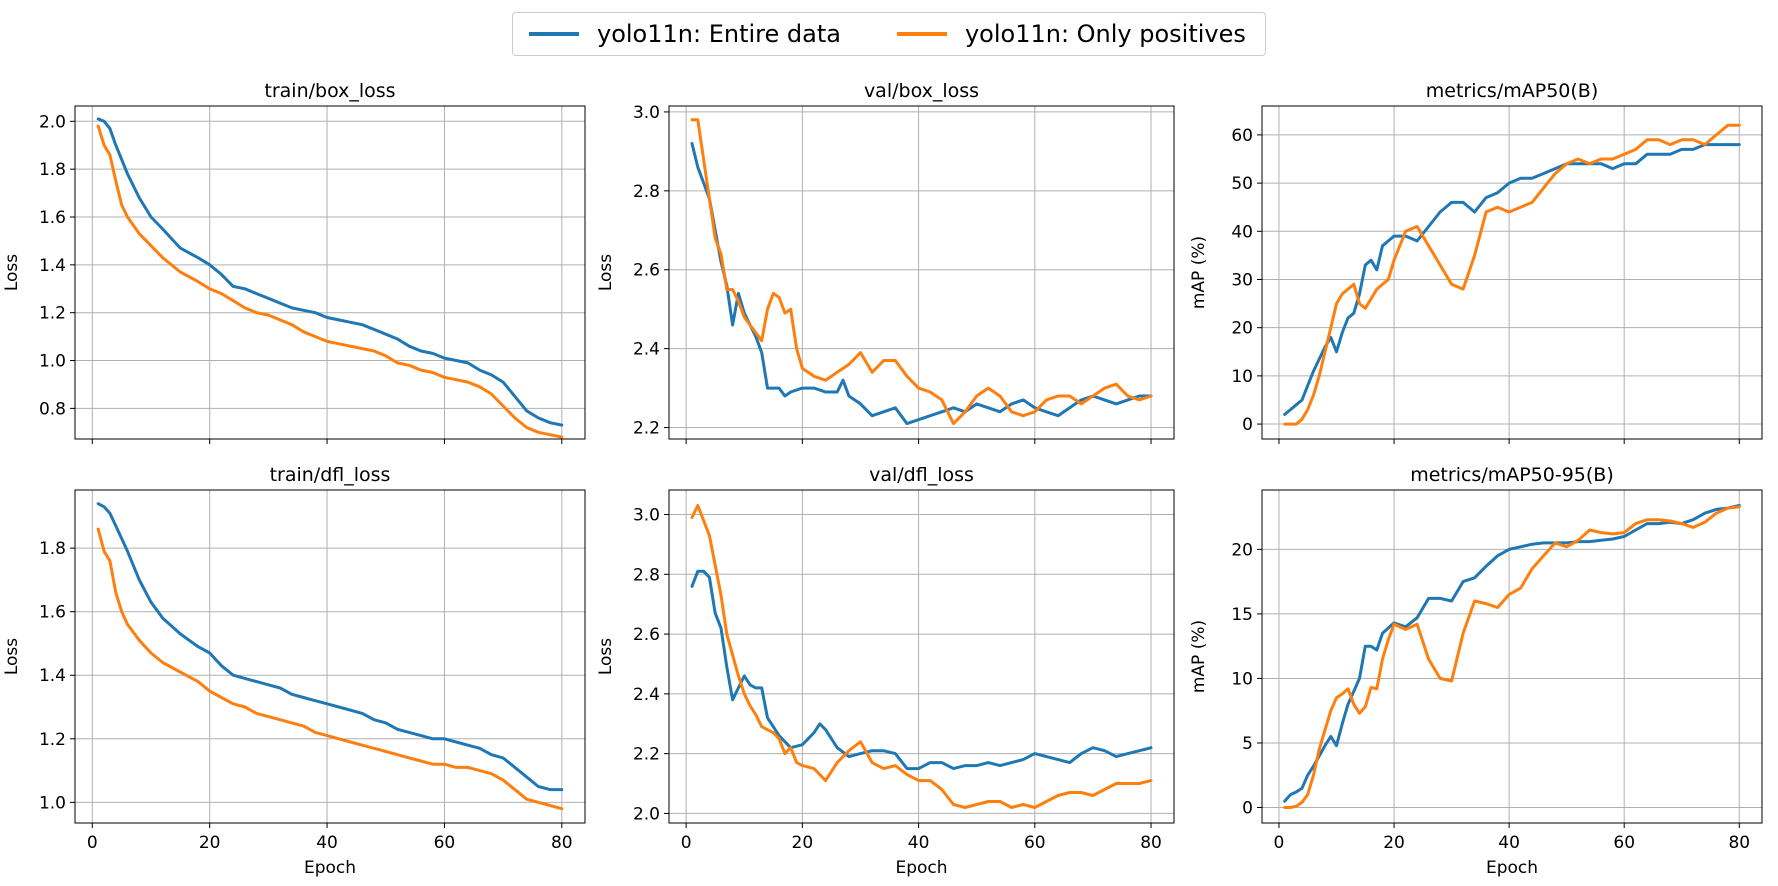  What do you see at coordinates (1247, 744) in the screenshot?
I see `y-tick-label: 5` at bounding box center [1247, 744].